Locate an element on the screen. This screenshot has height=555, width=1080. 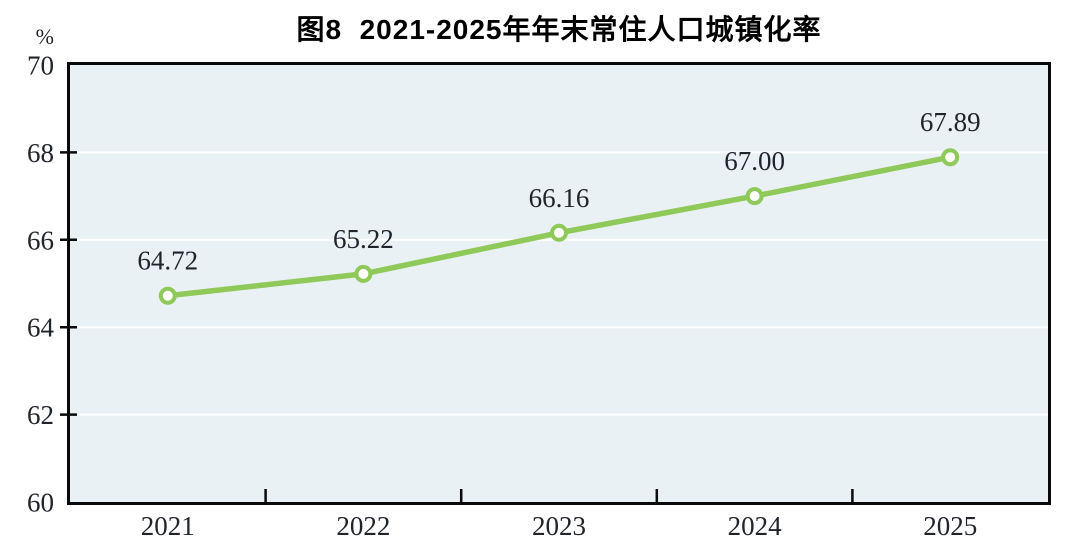
y-tick-label: 62 is located at coordinates (40, 415).